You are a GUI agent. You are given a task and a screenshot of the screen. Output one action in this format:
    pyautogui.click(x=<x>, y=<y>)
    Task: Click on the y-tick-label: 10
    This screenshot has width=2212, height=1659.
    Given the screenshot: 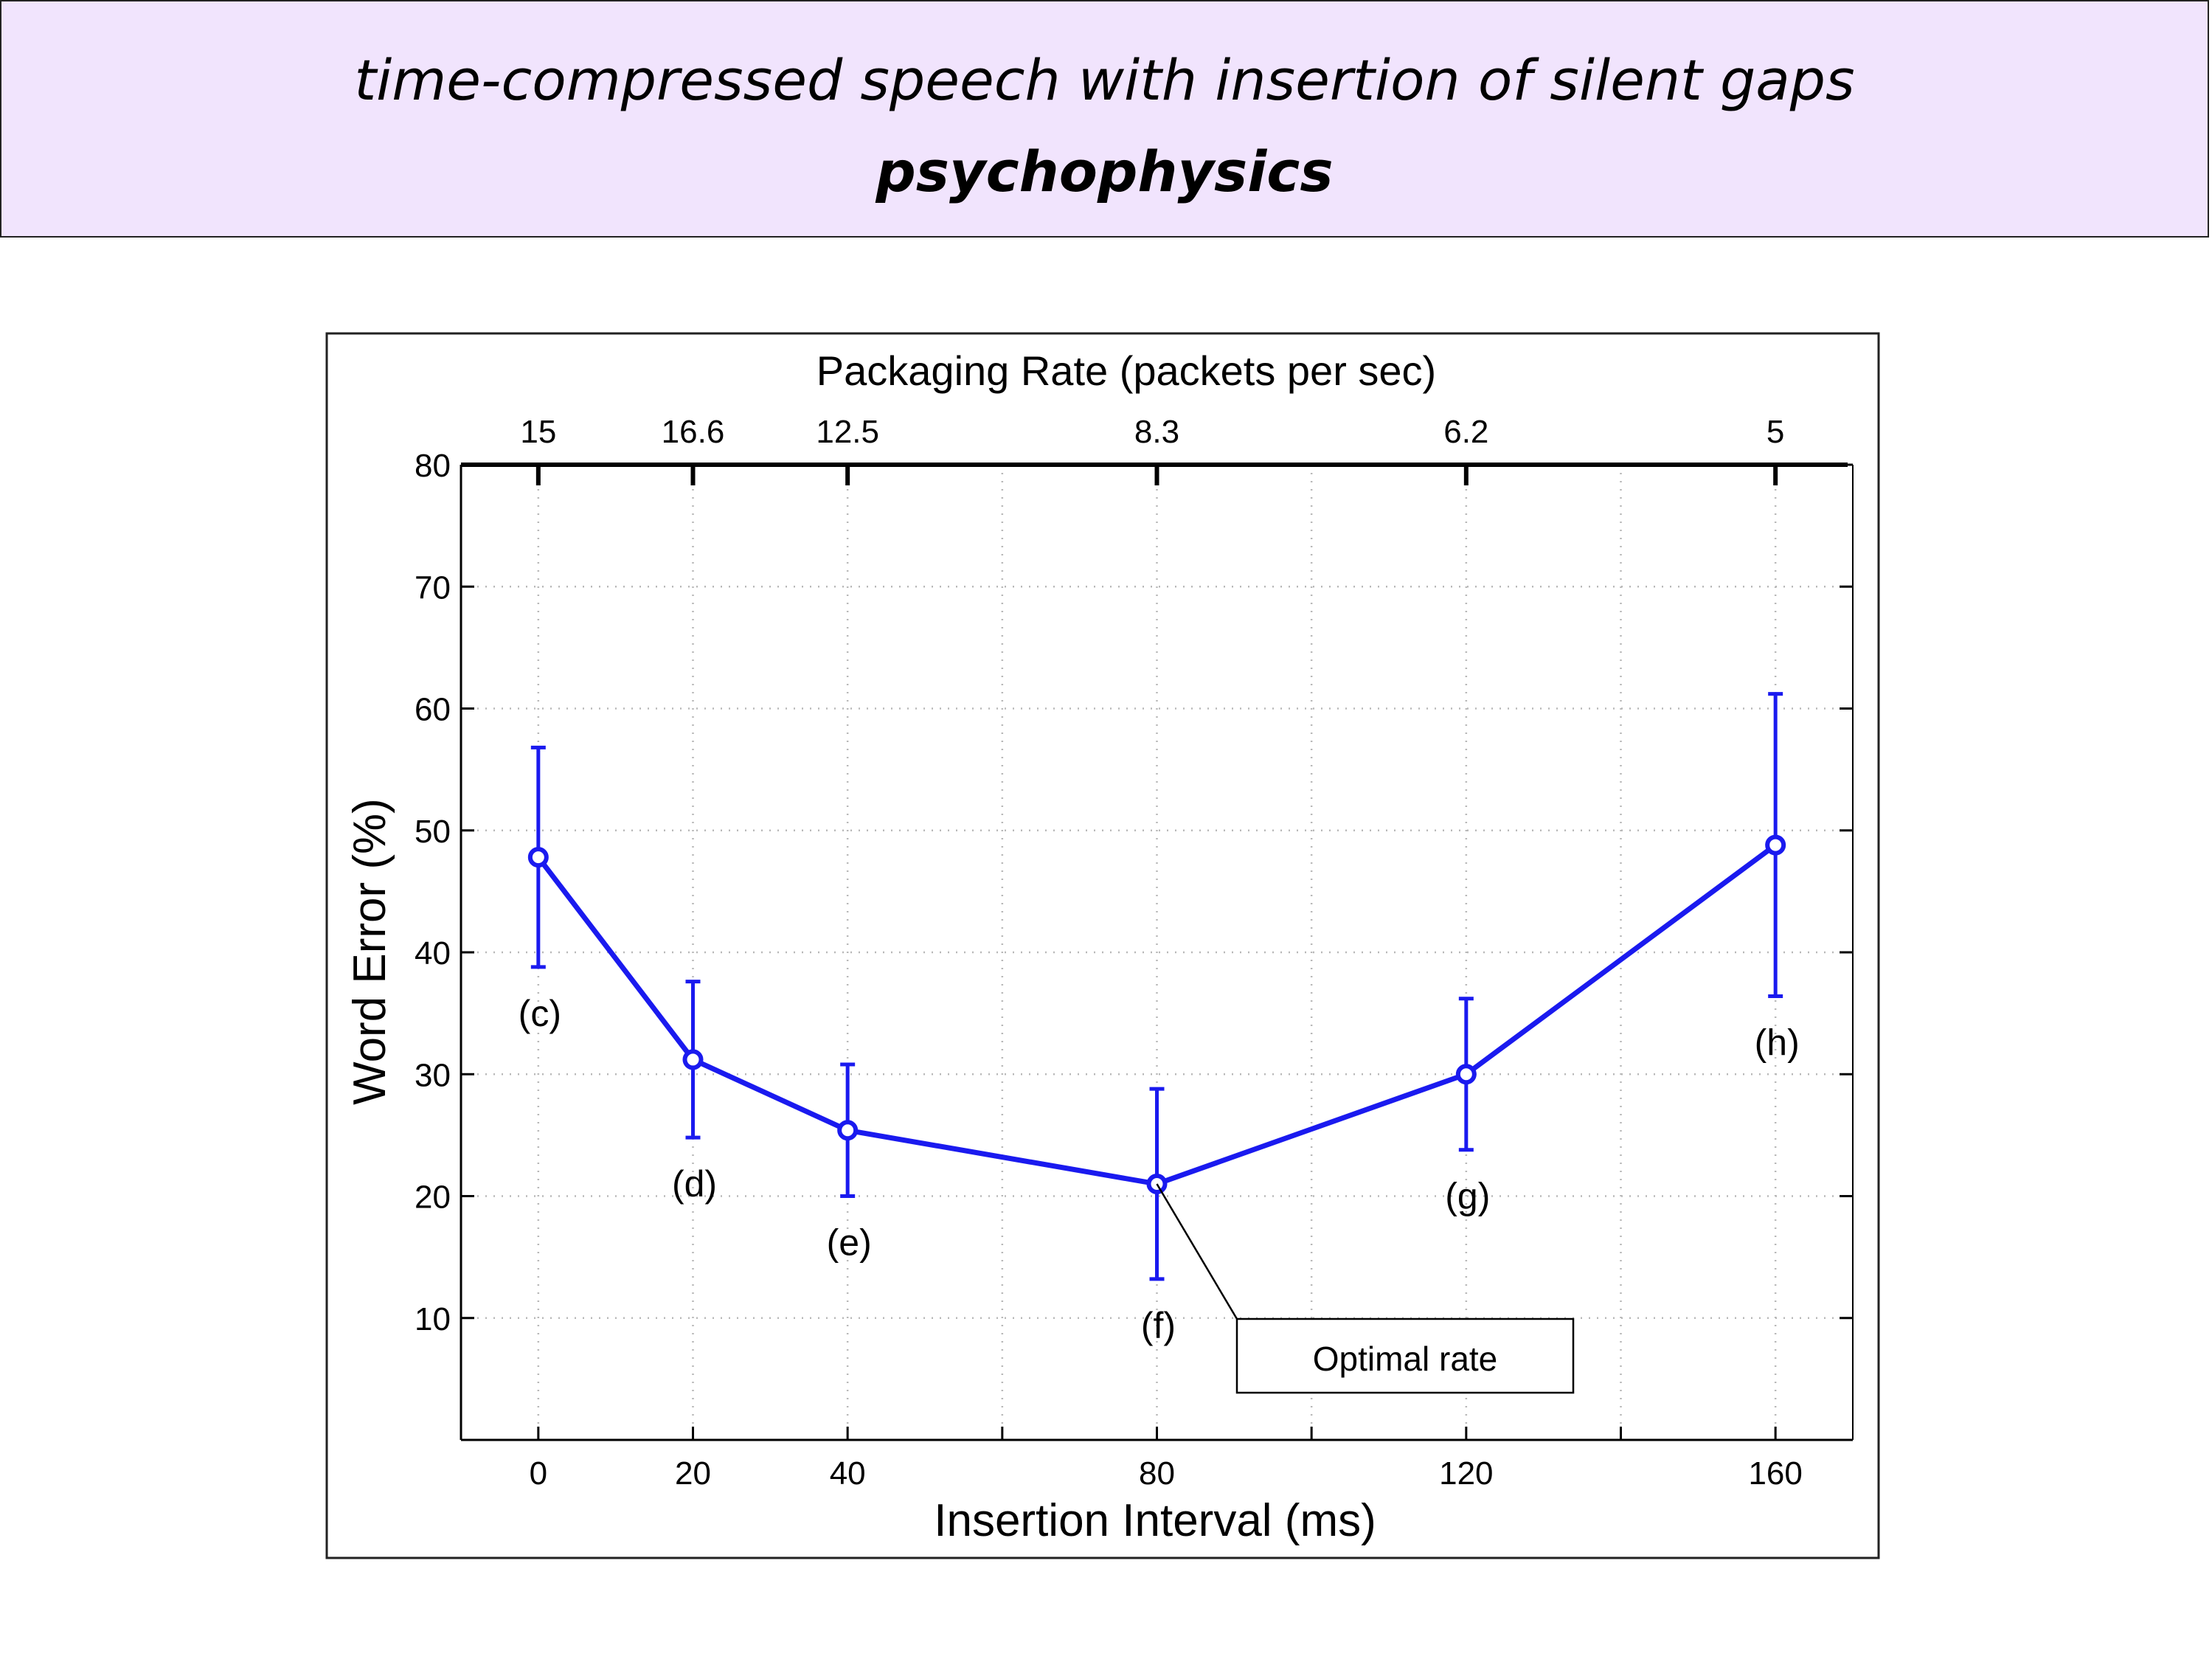 What is the action you would take?
    pyautogui.click(x=433, y=1319)
    